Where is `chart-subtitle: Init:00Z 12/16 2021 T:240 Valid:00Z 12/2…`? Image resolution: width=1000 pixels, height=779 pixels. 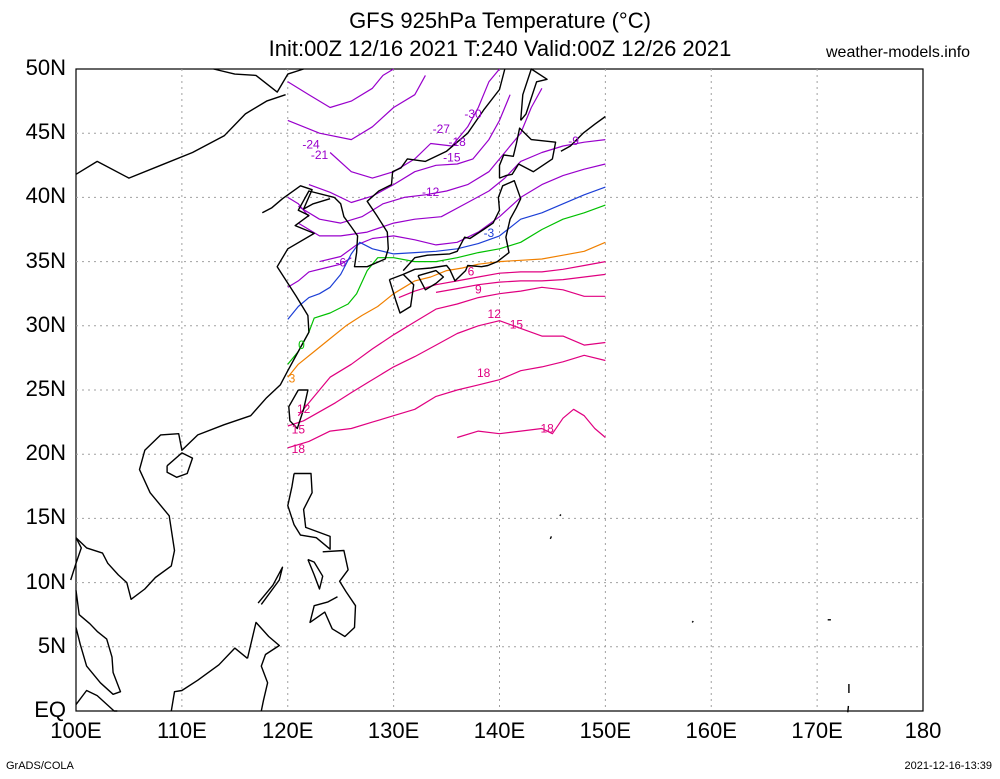 chart-subtitle: Init:00Z 12/16 2021 T:240 Valid:00Z 12/2… is located at coordinates (500, 48).